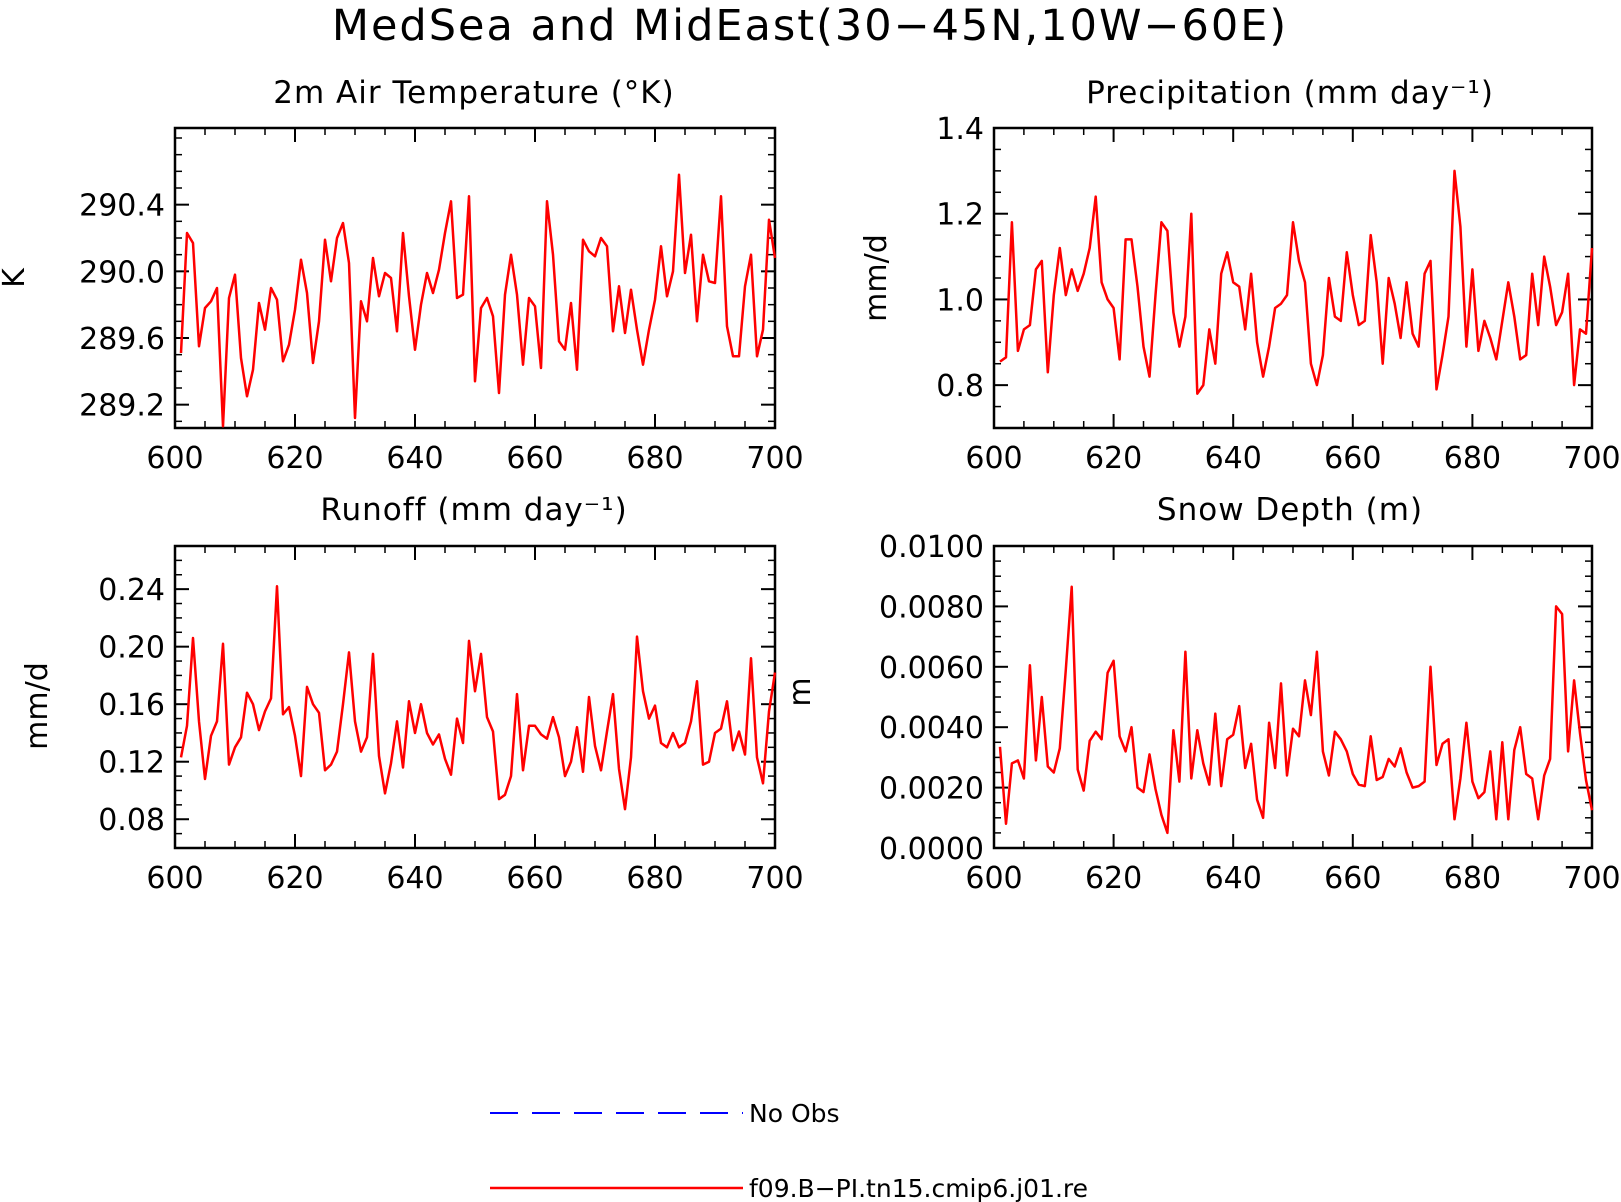  Describe the element at coordinates (931, 547) in the screenshot. I see `y-tick-label: 0.0100` at that location.